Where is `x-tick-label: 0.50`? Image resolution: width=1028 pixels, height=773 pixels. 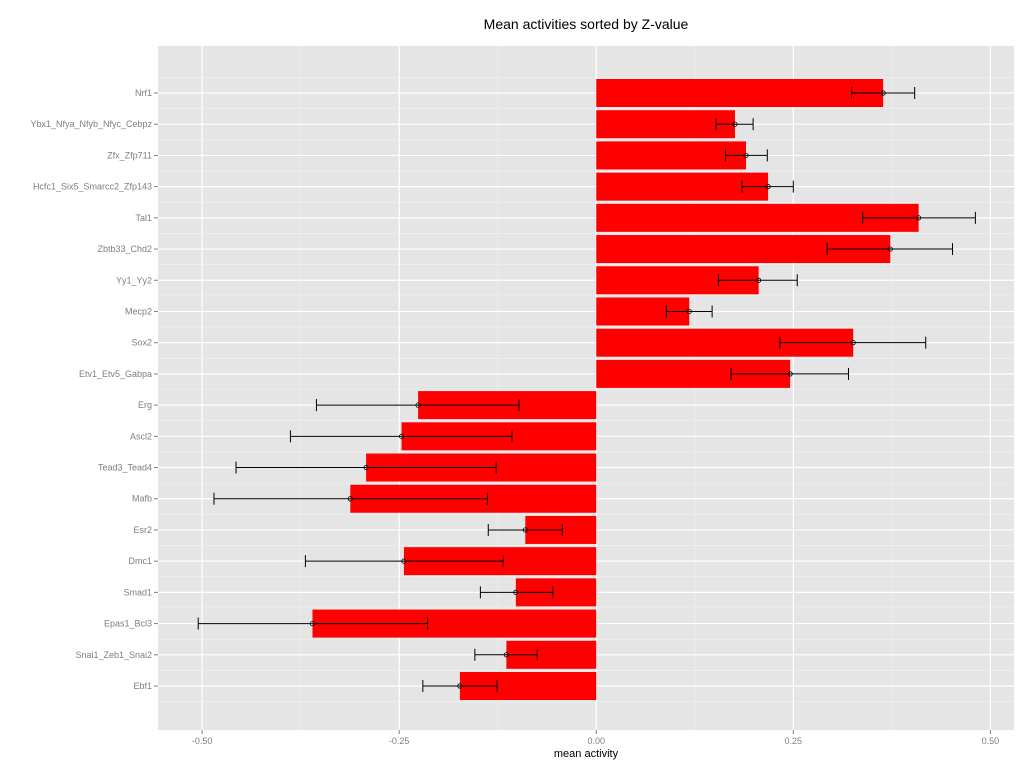
x-tick-label: 0.50 is located at coordinates (991, 741).